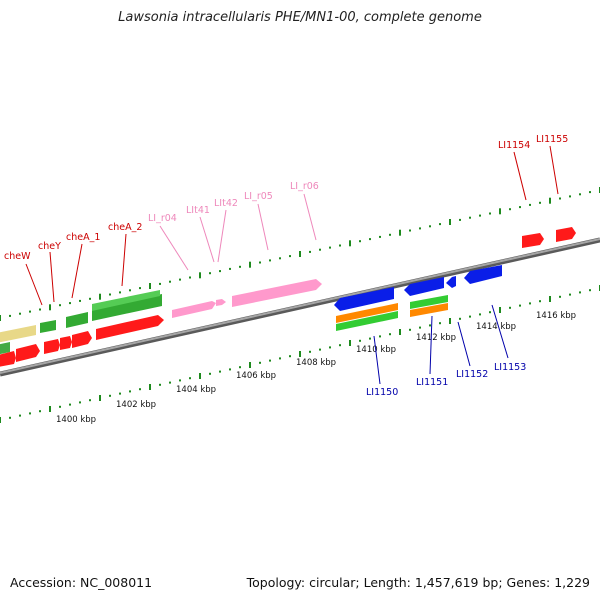 This screenshot has height=600, width=600. Describe the element at coordinates (514, 145) in the screenshot. I see `label-li1154: LI1154` at that location.